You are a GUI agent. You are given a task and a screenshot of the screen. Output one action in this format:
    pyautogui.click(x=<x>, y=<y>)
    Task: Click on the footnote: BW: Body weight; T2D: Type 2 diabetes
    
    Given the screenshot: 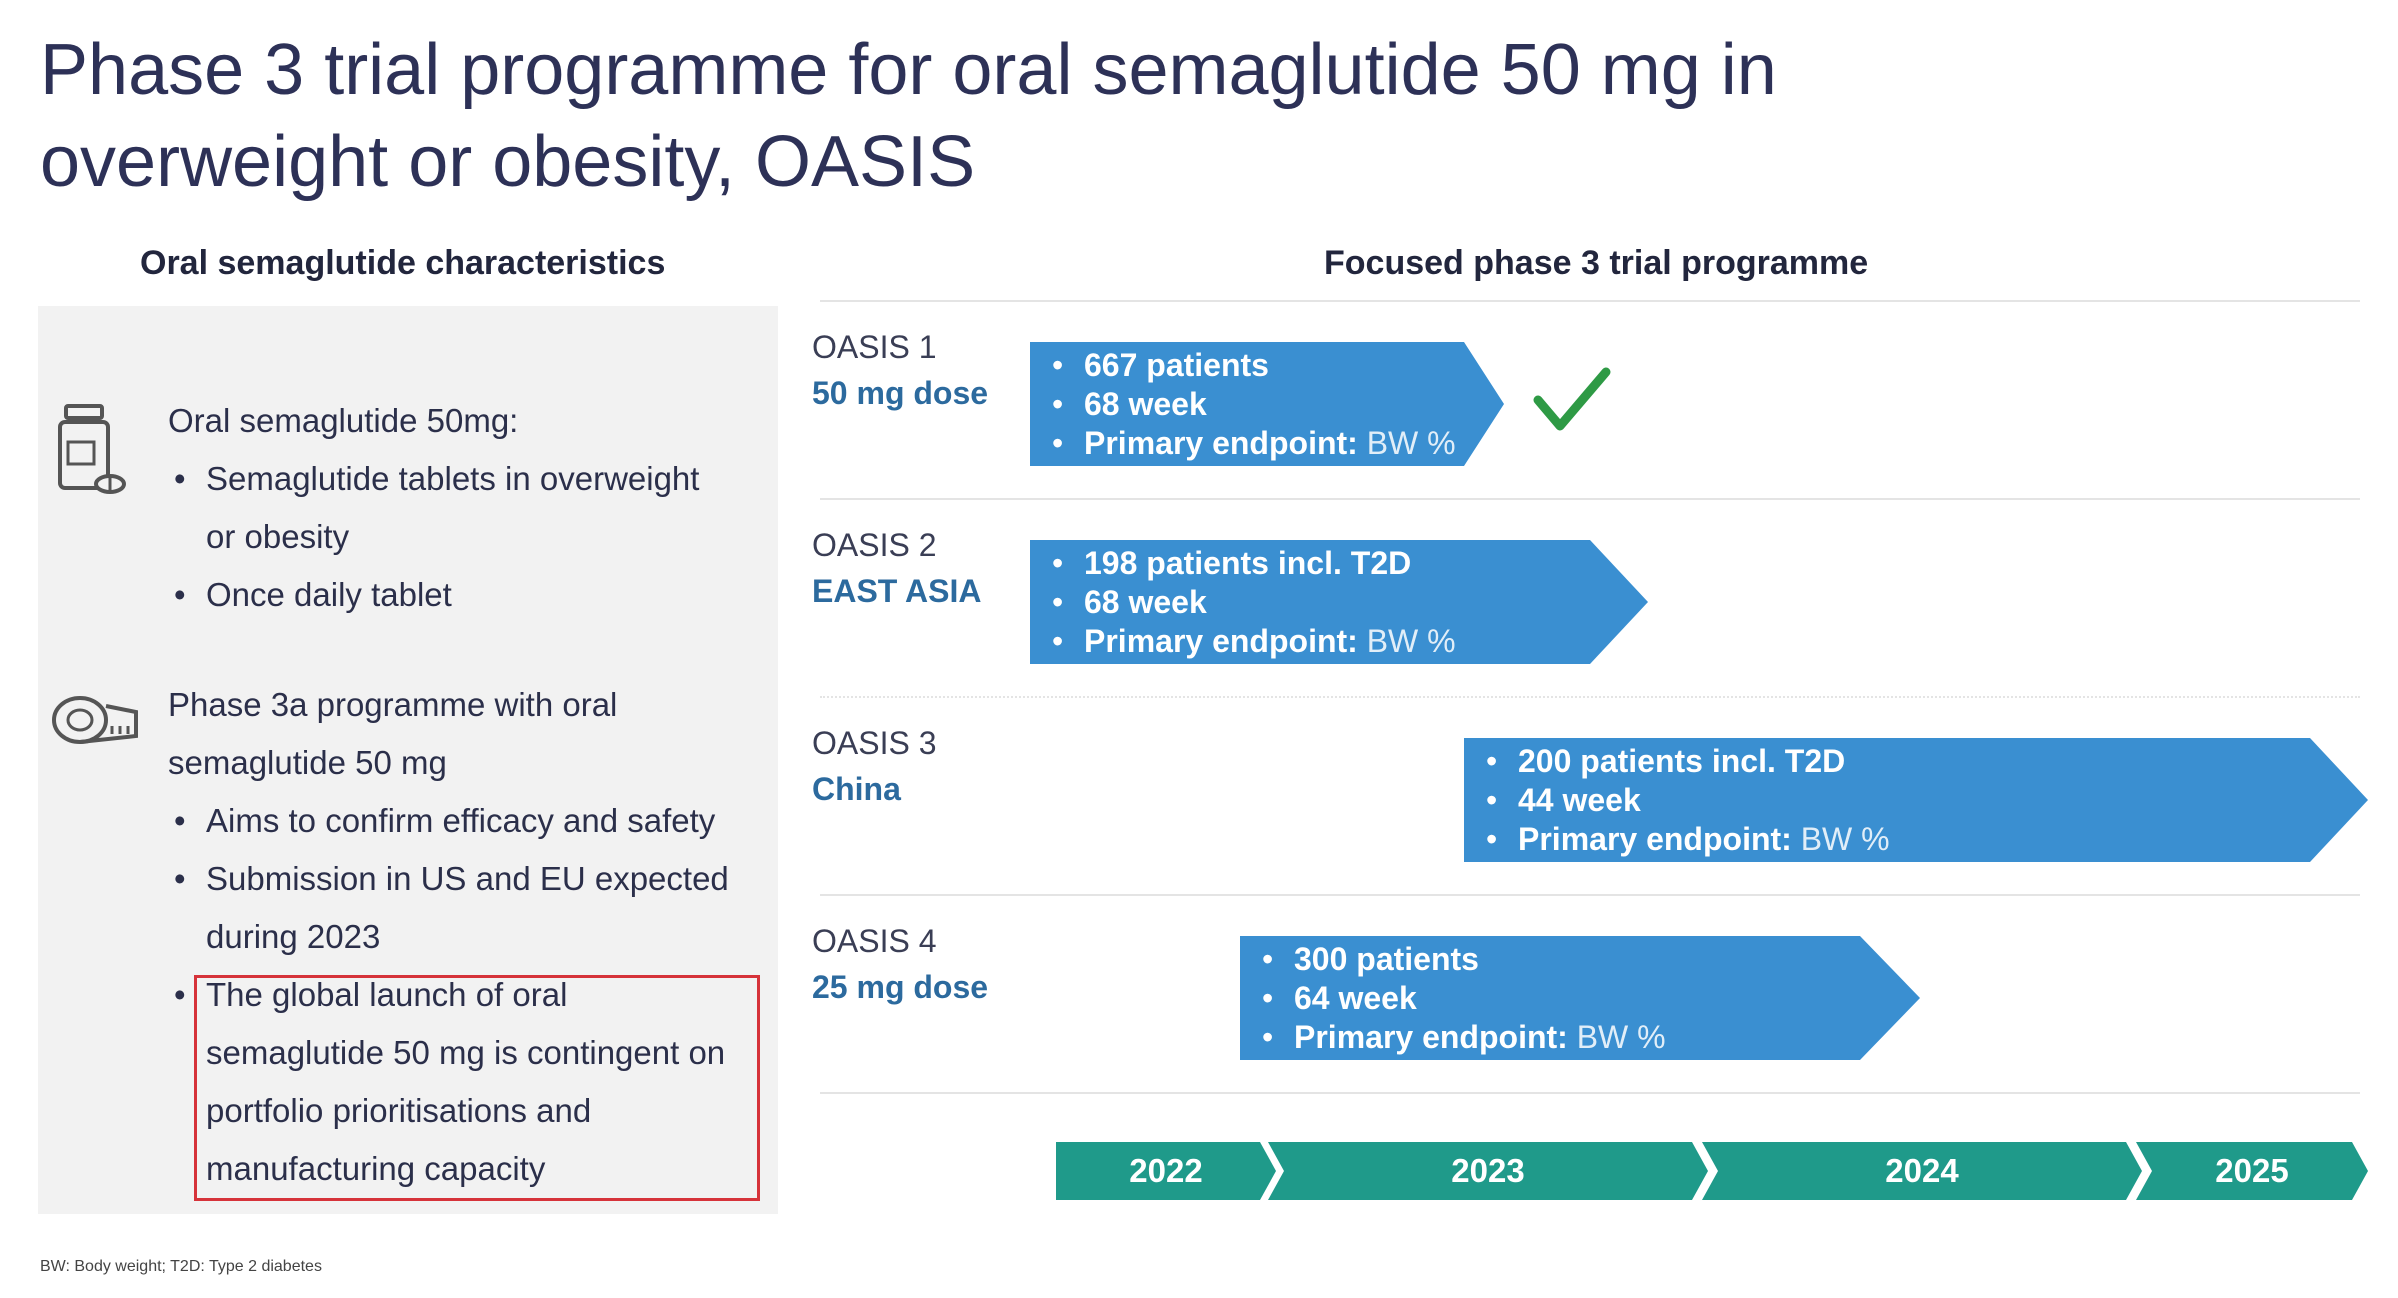 What is the action you would take?
    pyautogui.click(x=181, y=1267)
    